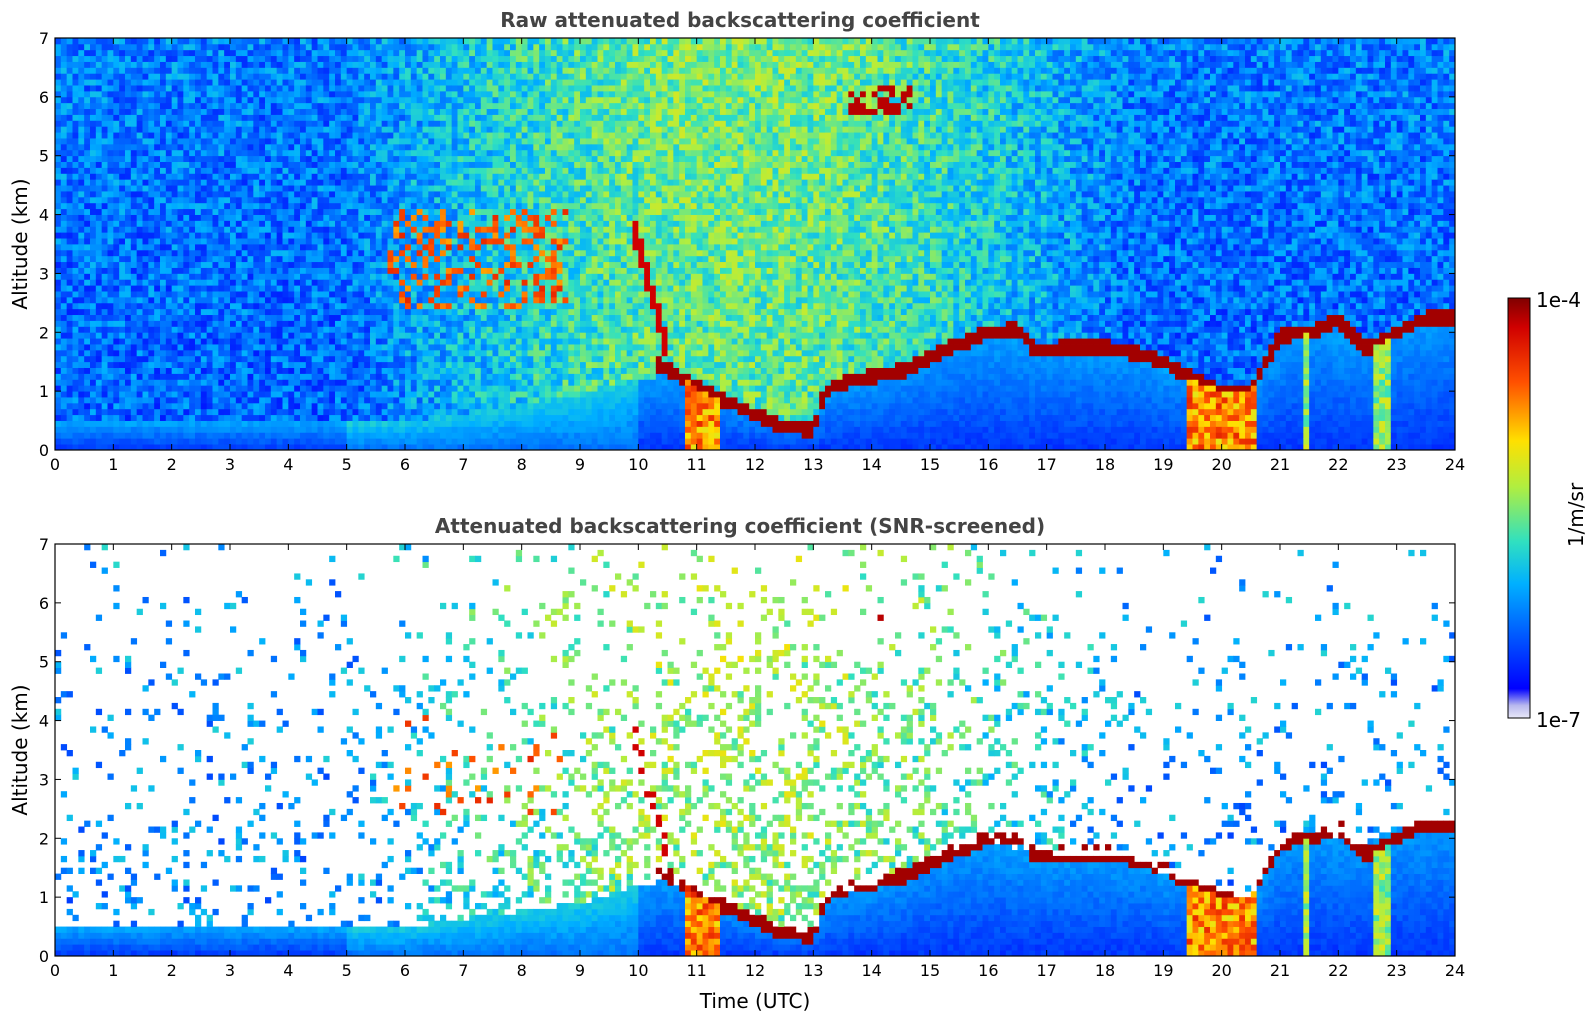 The height and width of the screenshot is (1020, 1595). Describe the element at coordinates (1576, 514) in the screenshot. I see `colorbar-unit-label: 1/m/sr` at that location.